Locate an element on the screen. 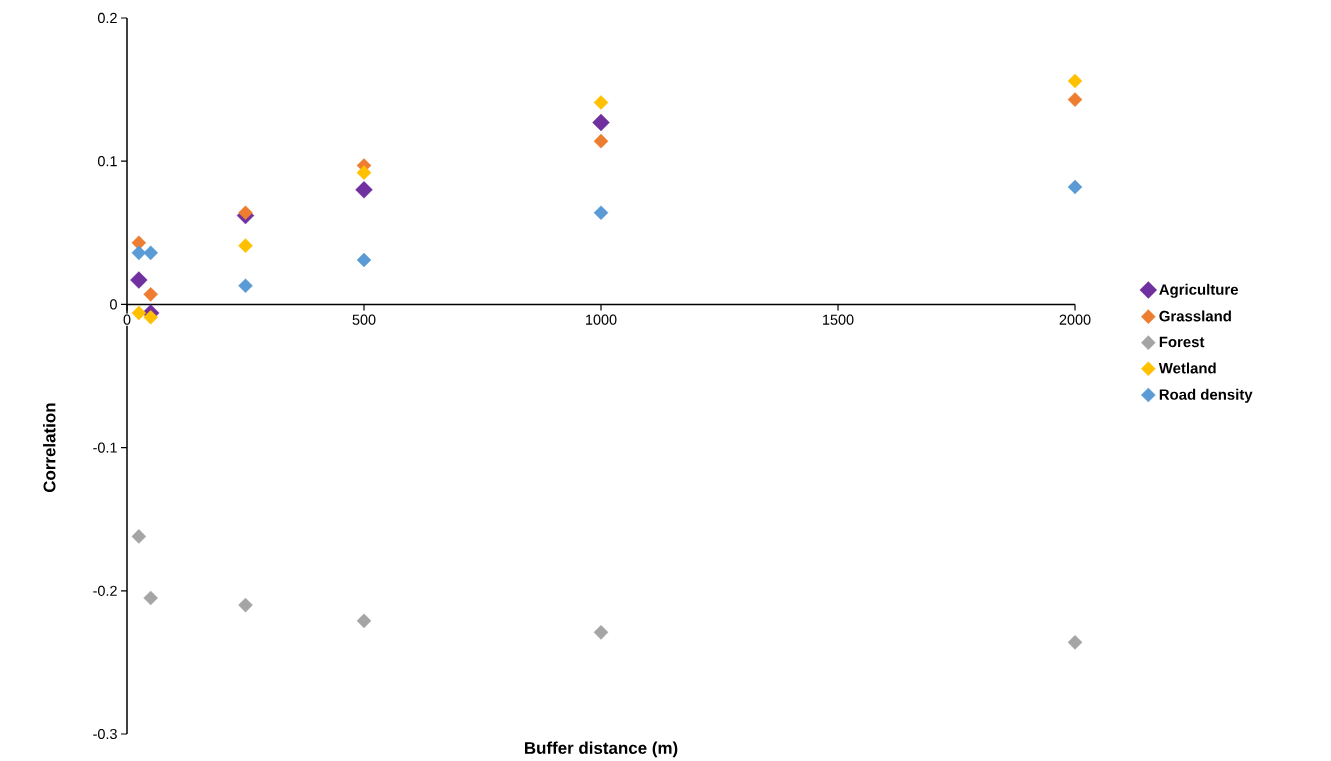 Image resolution: width=1331 pixels, height=761 pixels. legend-label: Road density is located at coordinates (1206, 396).